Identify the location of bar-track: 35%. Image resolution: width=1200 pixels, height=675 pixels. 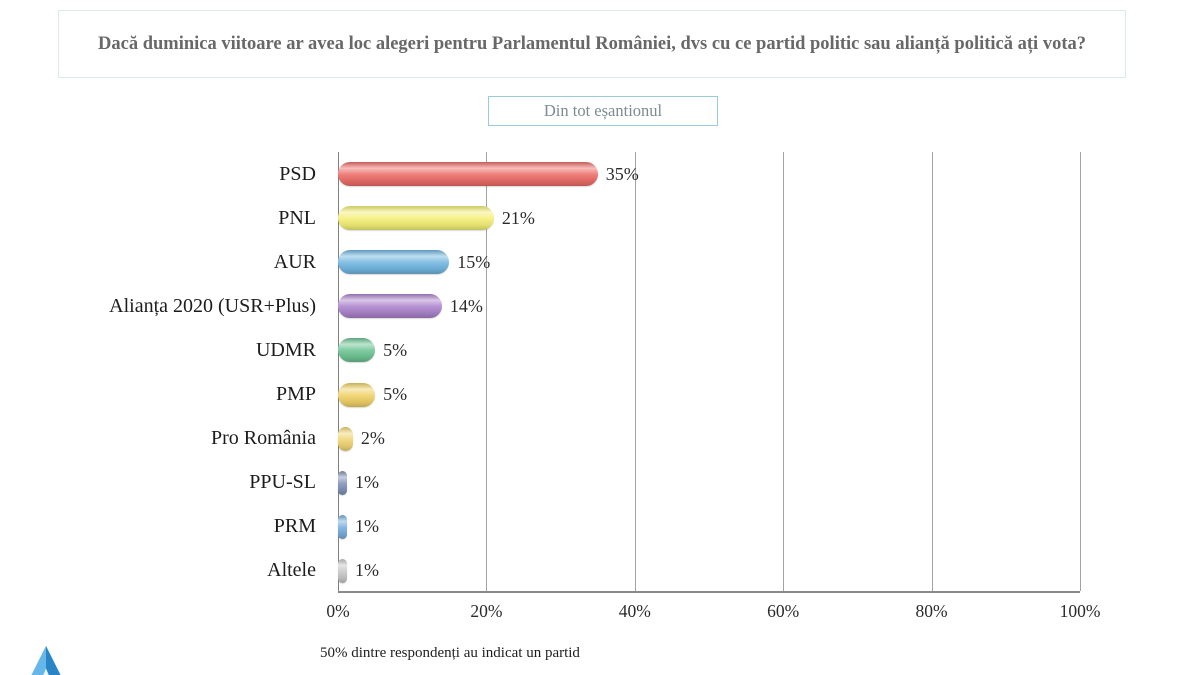
(709, 174).